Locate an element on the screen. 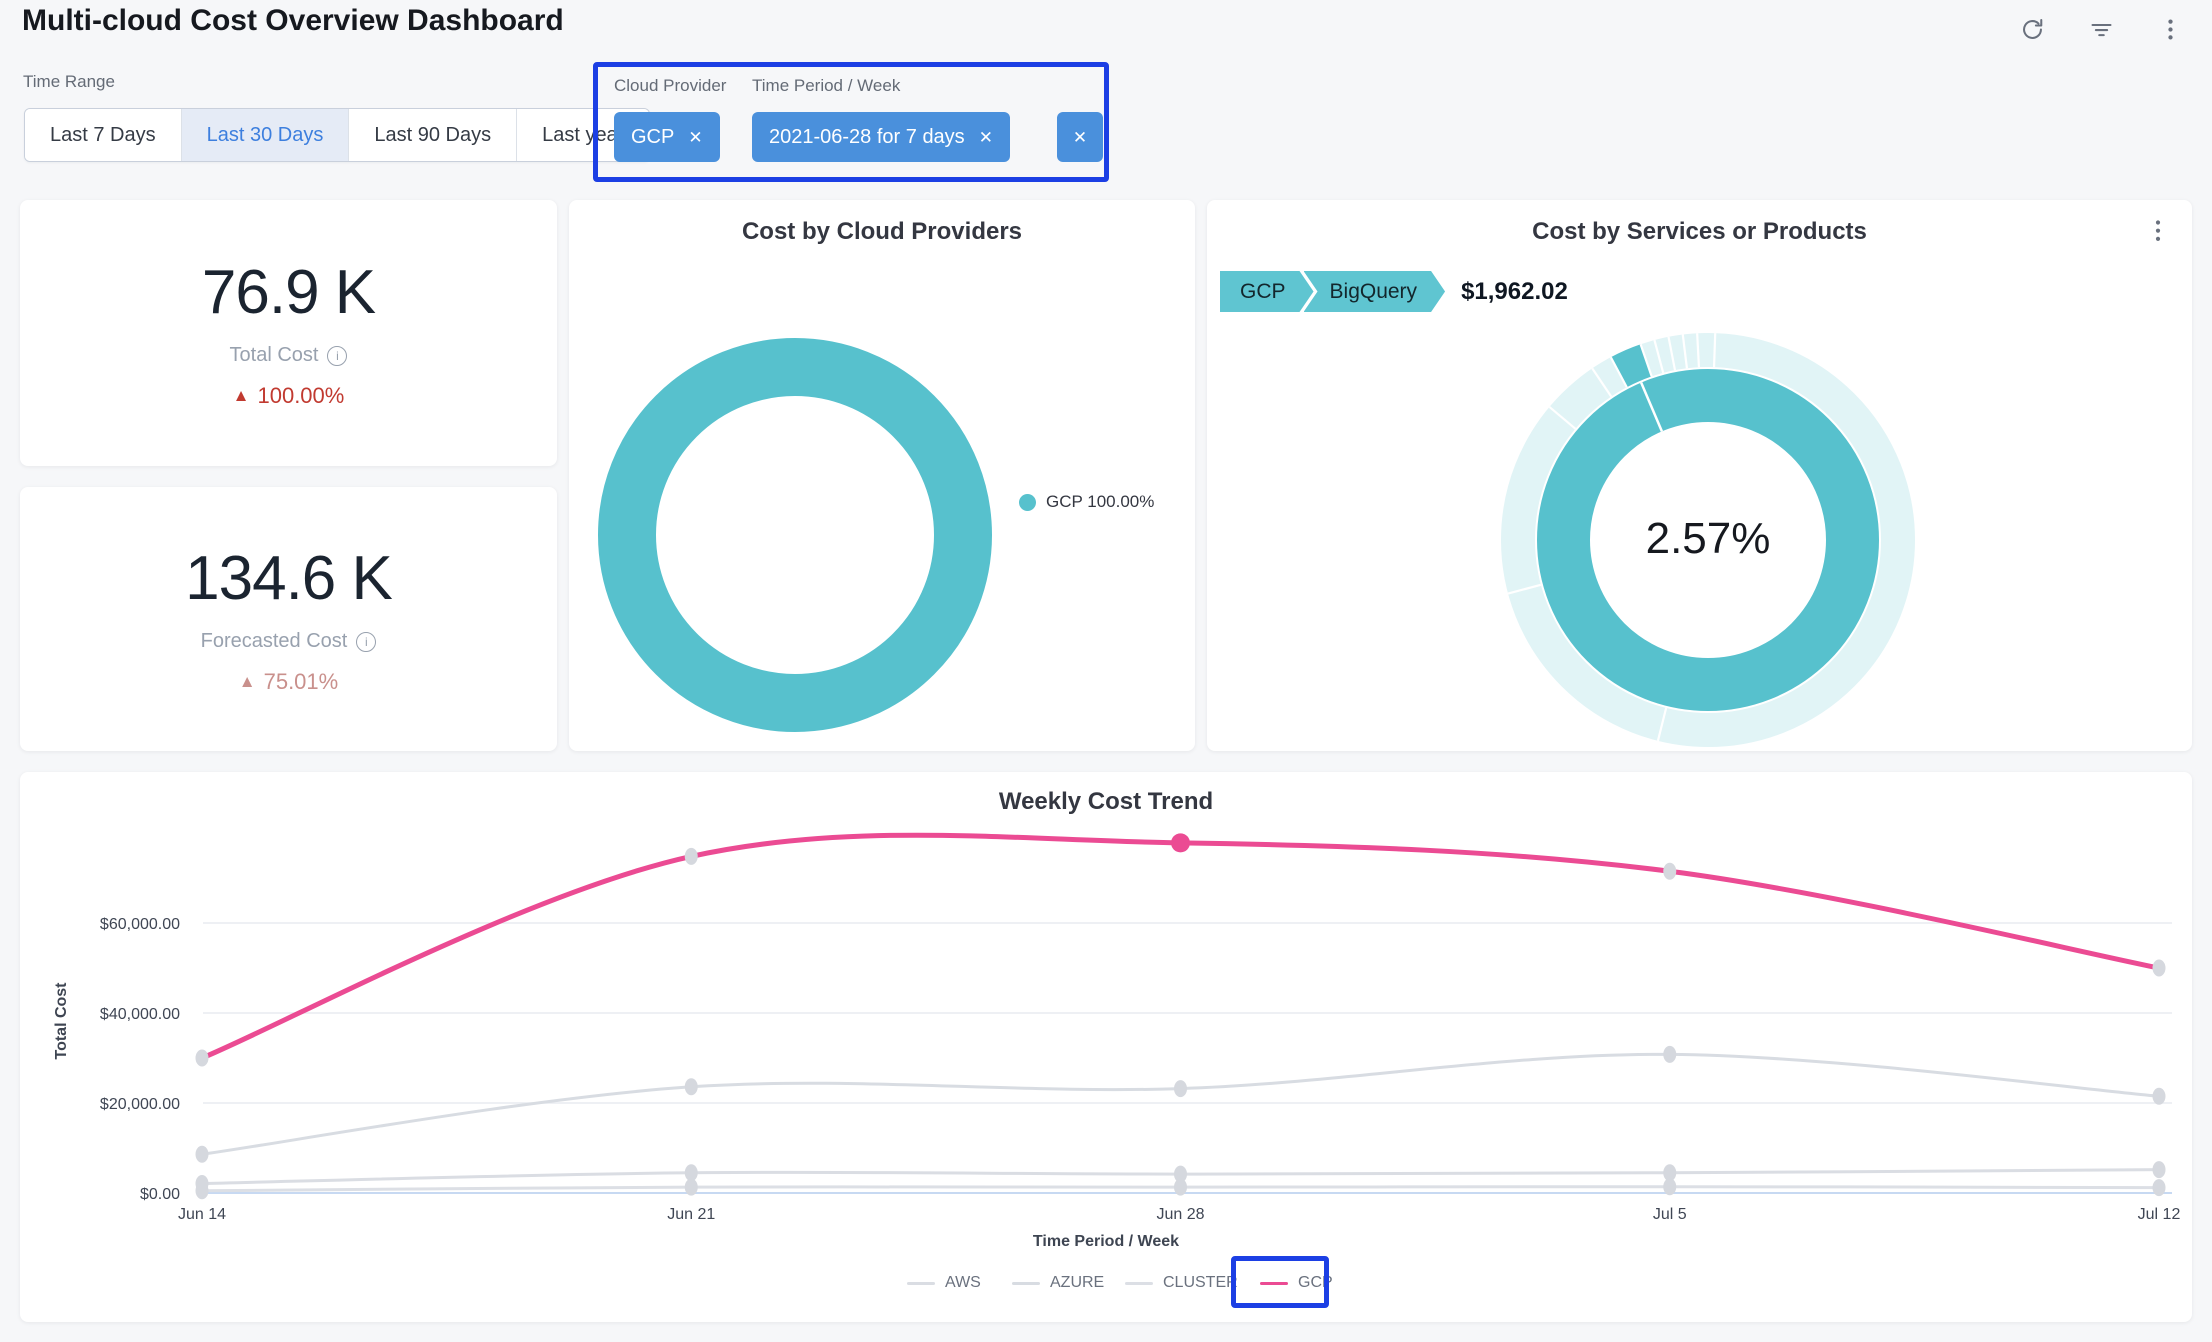 This screenshot has height=1342, width=2212. total-cost-value: 76.9 K is located at coordinates (288, 292).